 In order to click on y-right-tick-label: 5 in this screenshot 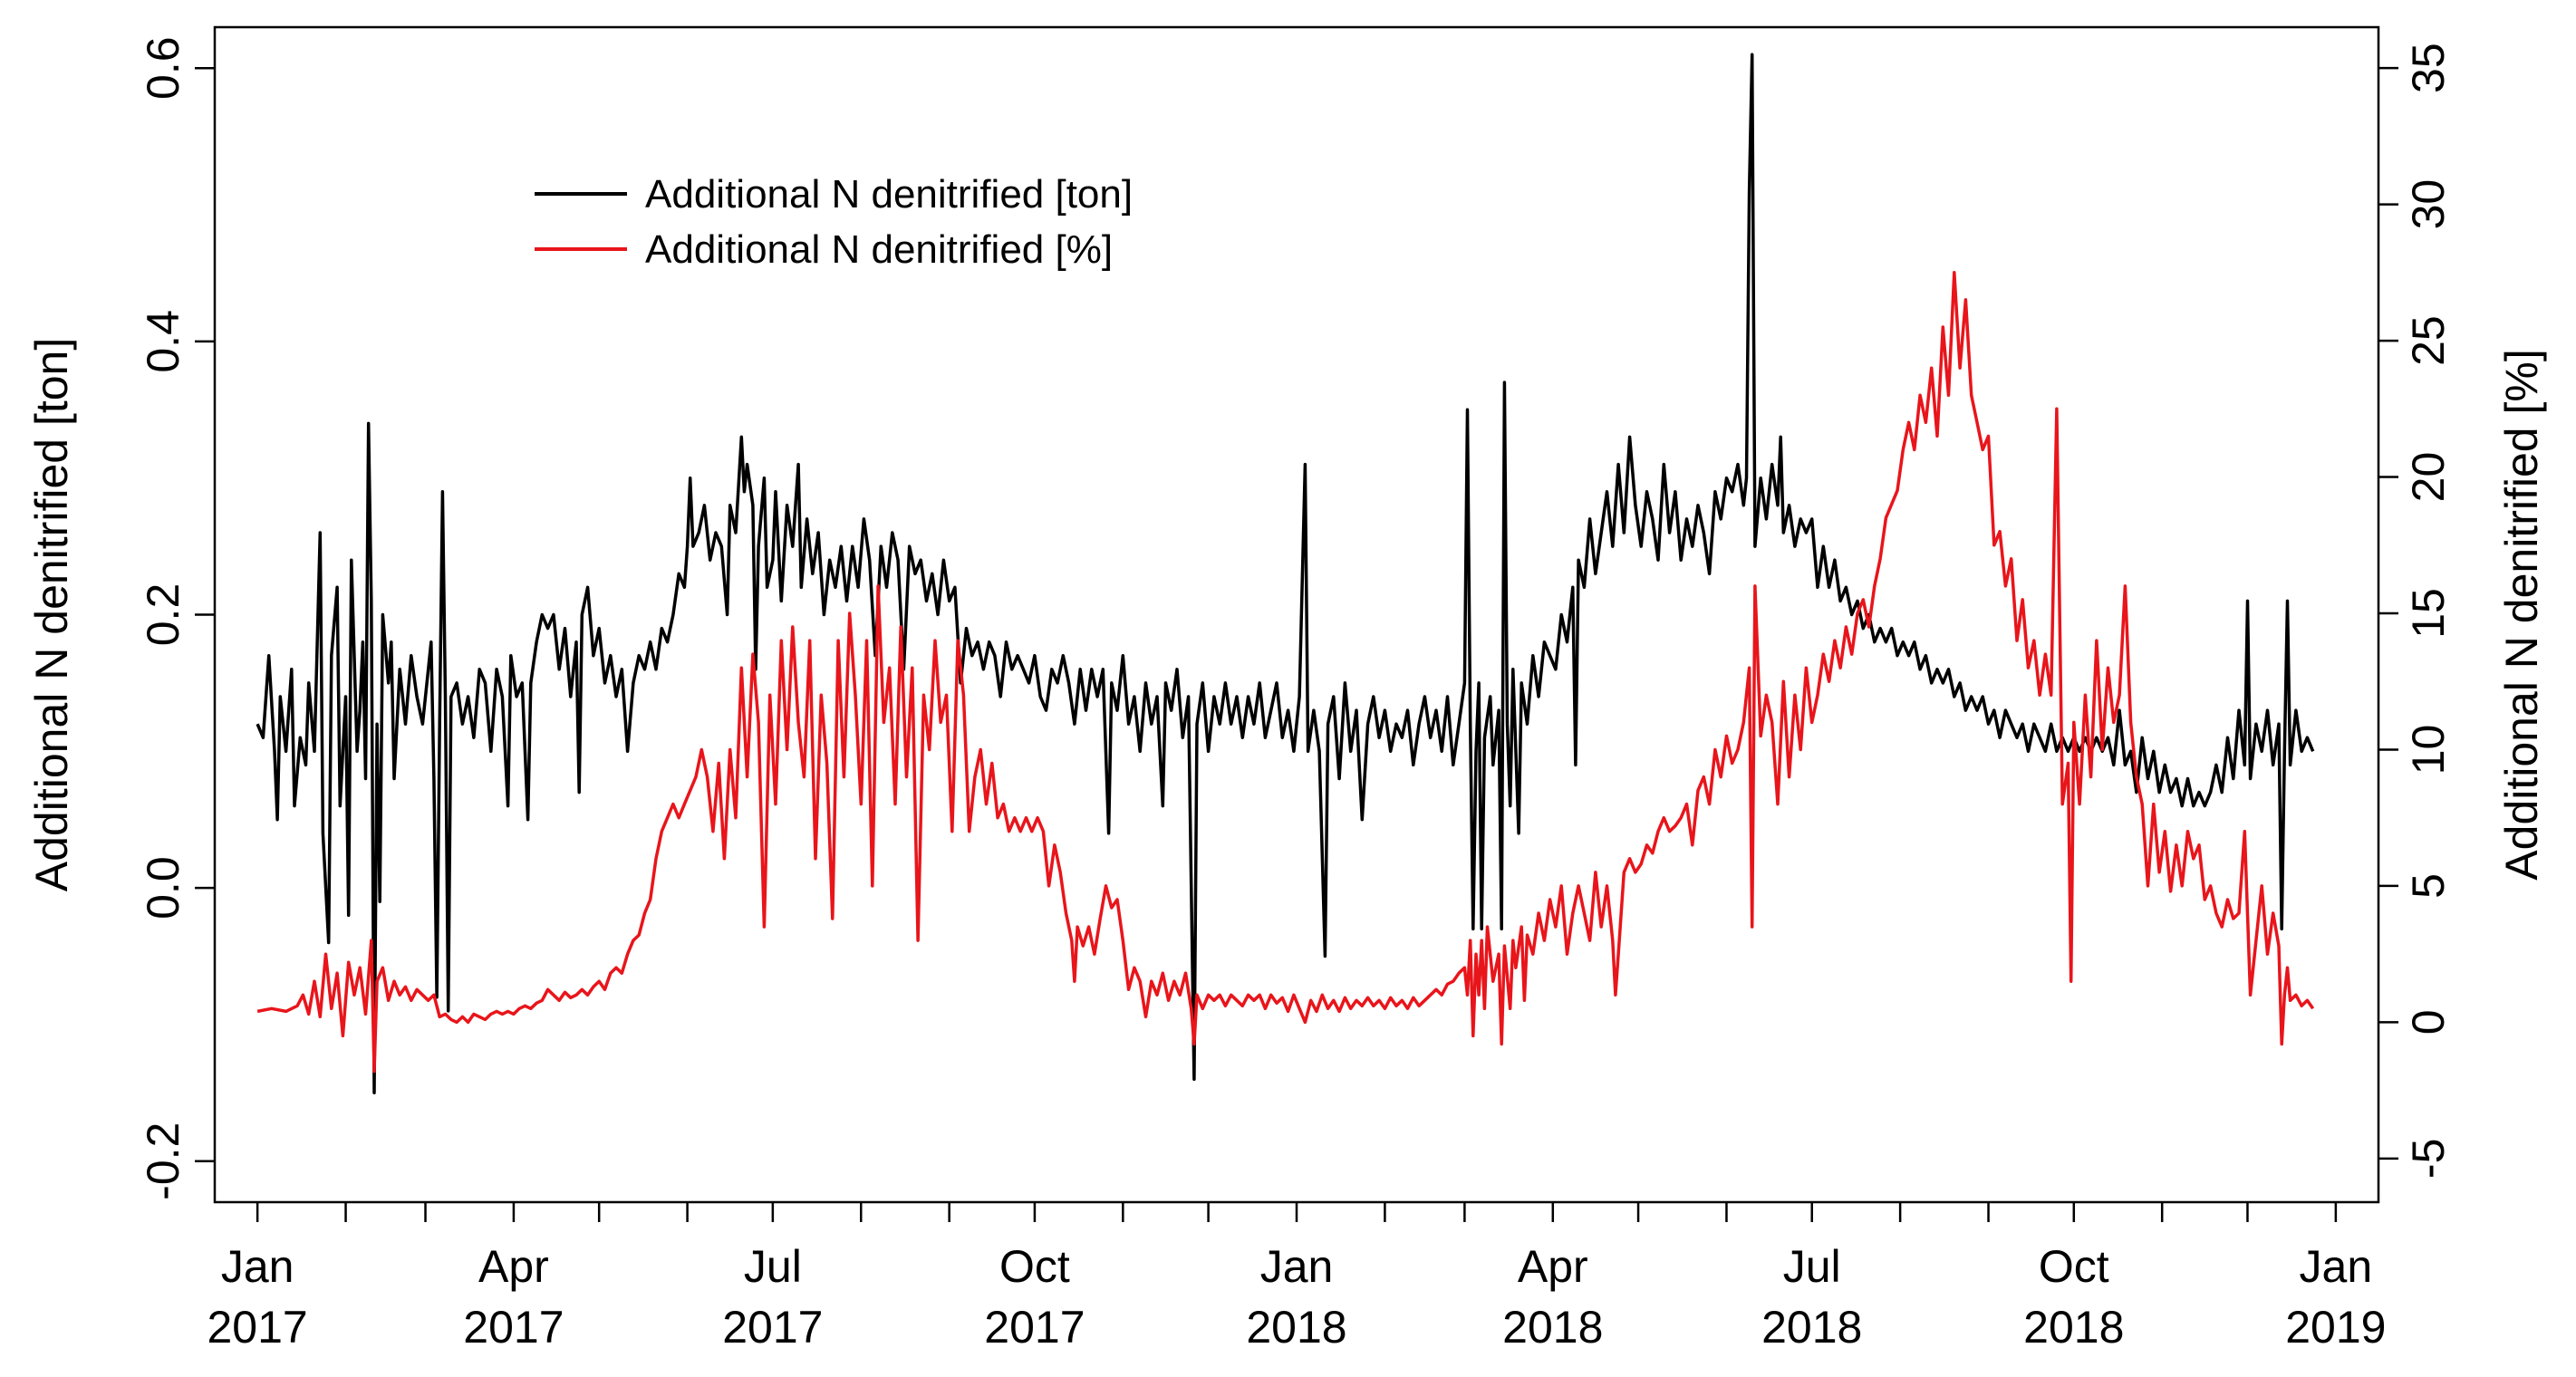, I will do `click(2428, 886)`.